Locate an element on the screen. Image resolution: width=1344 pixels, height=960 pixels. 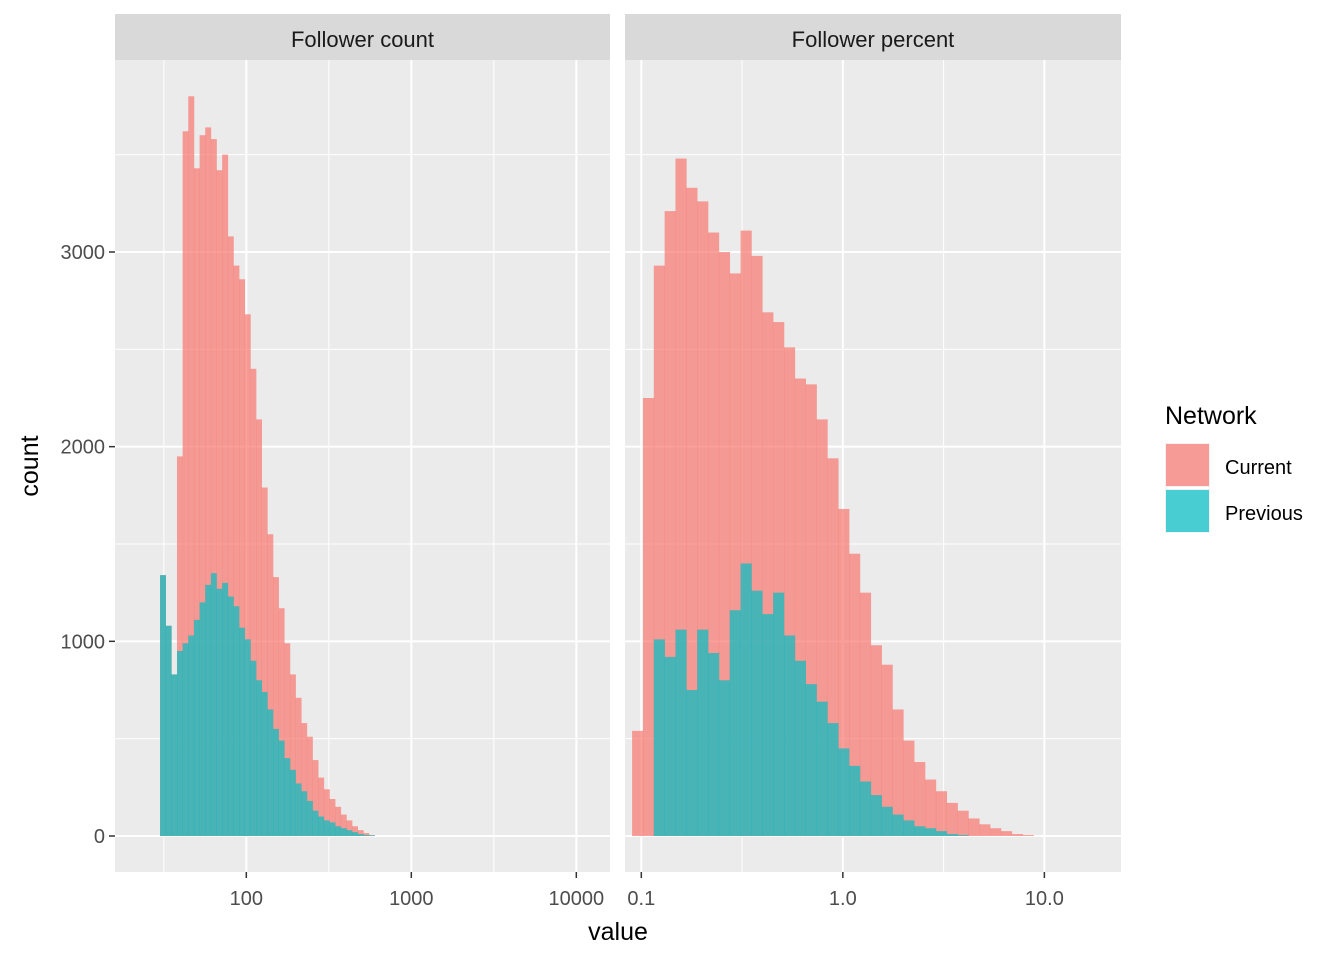
y-tick-label: 3000 is located at coordinates (83, 253).